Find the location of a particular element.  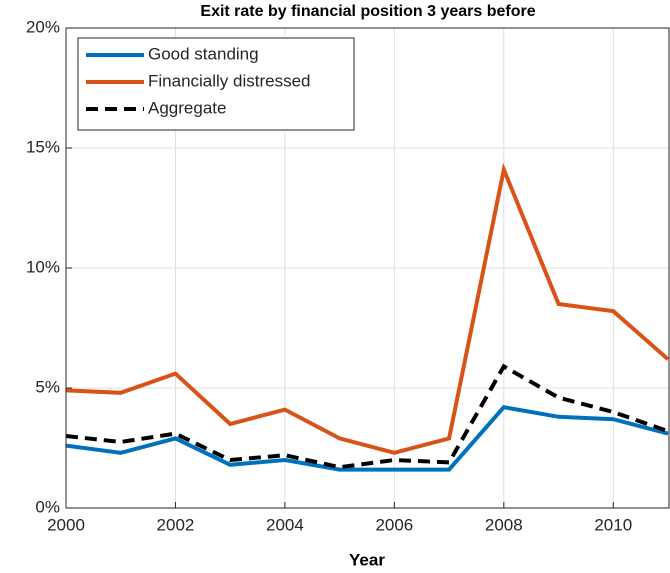

legend-label: Good standing is located at coordinates (203, 53).